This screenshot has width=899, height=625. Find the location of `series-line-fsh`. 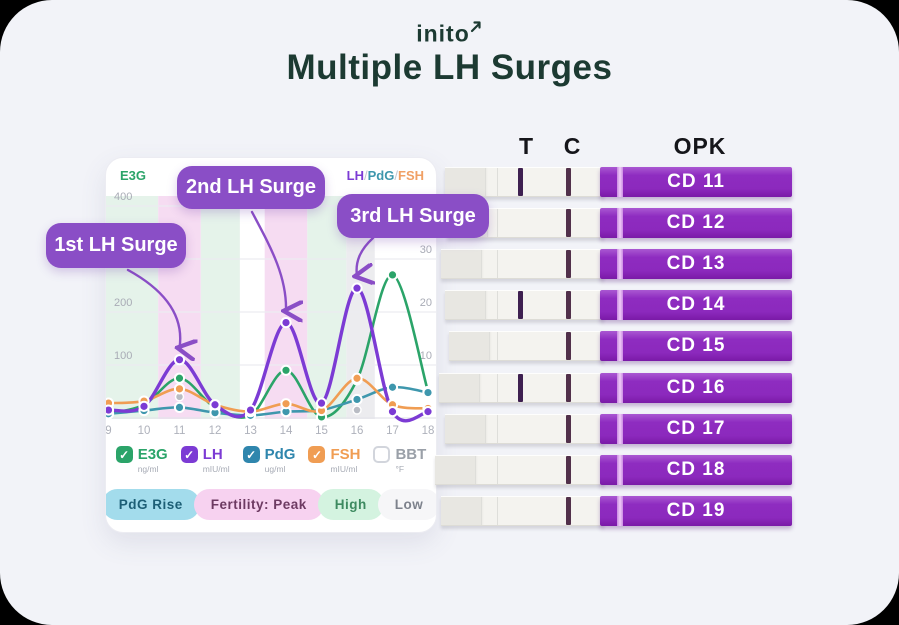

series-line-fsh is located at coordinates (268, 394).